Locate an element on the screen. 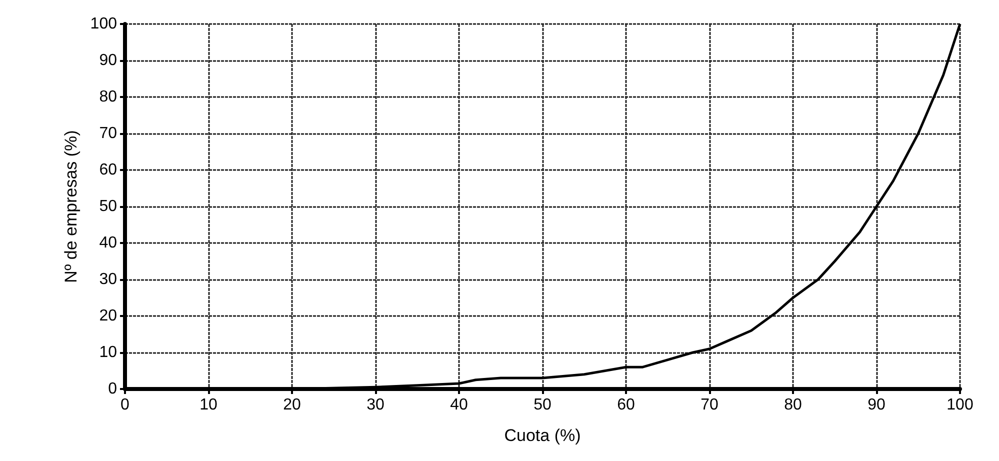 The width and height of the screenshot is (999, 461). x-axis-title: Cuota (%) is located at coordinates (542, 435).